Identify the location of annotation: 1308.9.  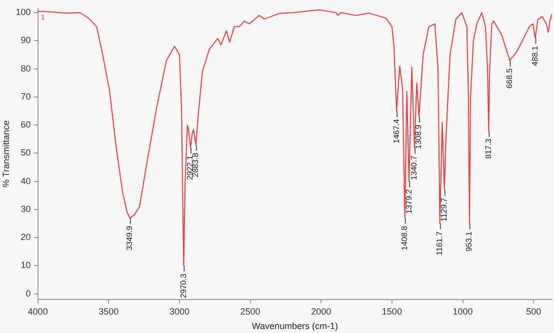
(419, 137).